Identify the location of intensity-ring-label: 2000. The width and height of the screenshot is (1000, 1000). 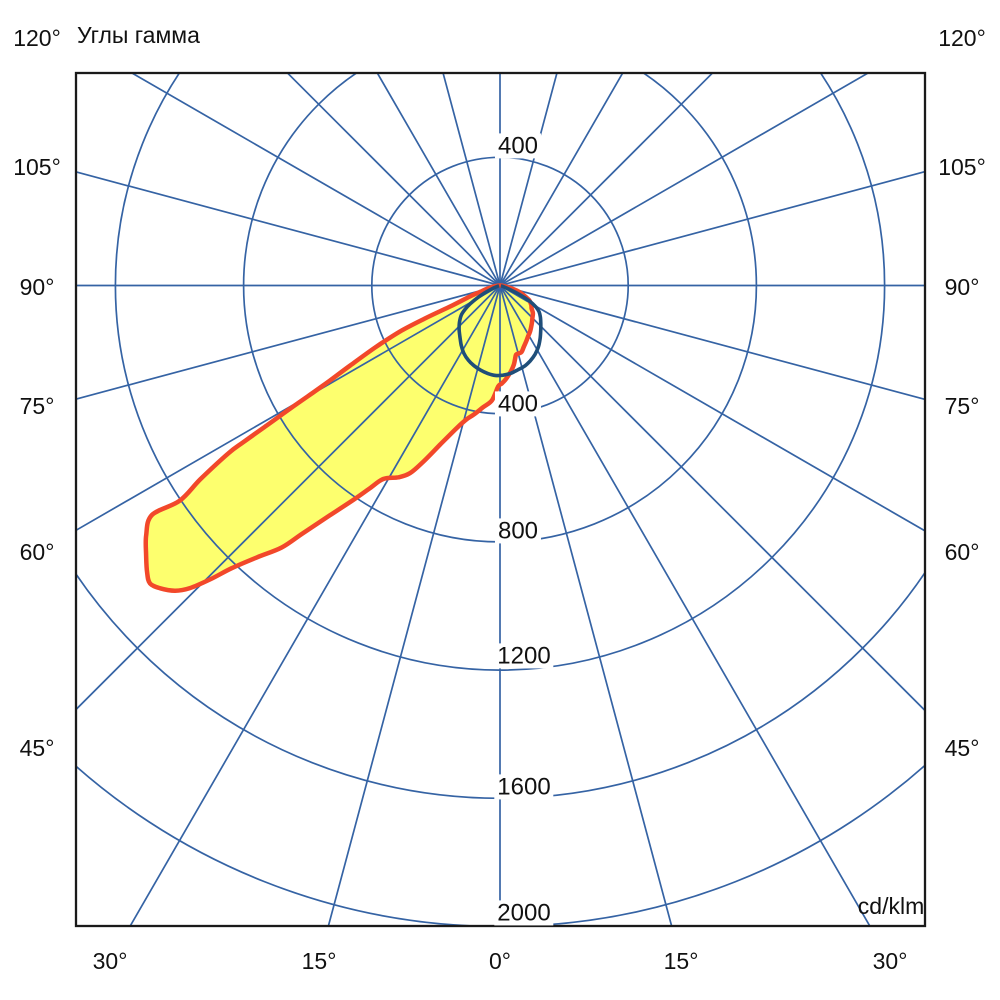
(524, 913).